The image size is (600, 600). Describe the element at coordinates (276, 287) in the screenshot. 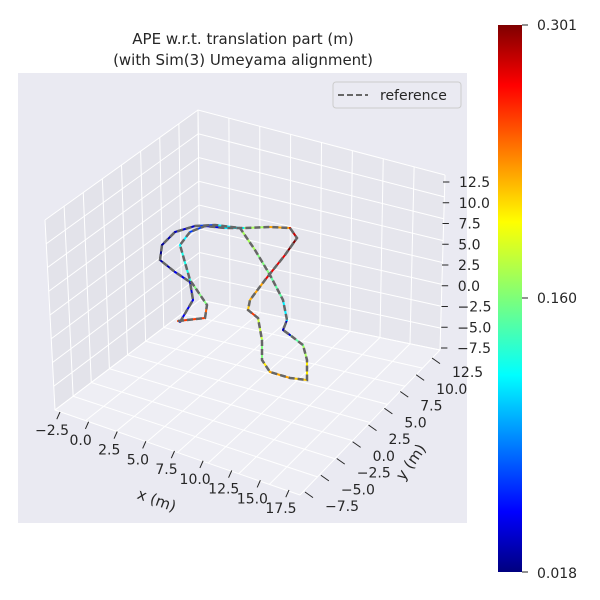

I see `trajectory-segment` at that location.